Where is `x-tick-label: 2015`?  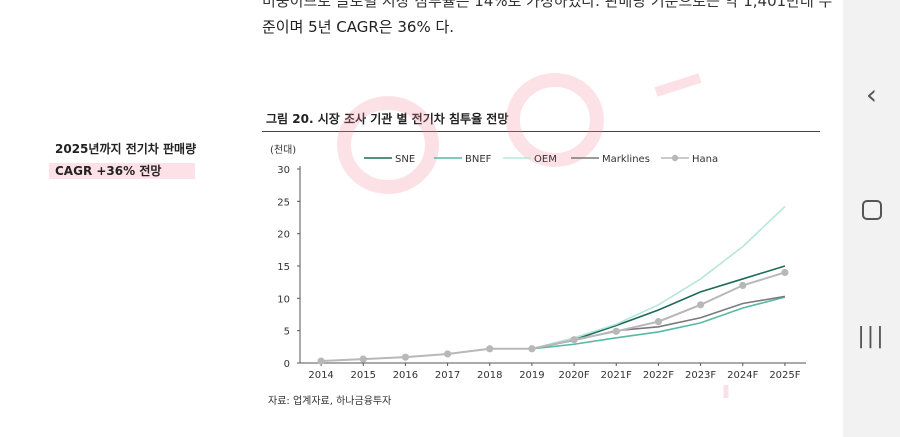
x-tick-label: 2015 is located at coordinates (363, 375).